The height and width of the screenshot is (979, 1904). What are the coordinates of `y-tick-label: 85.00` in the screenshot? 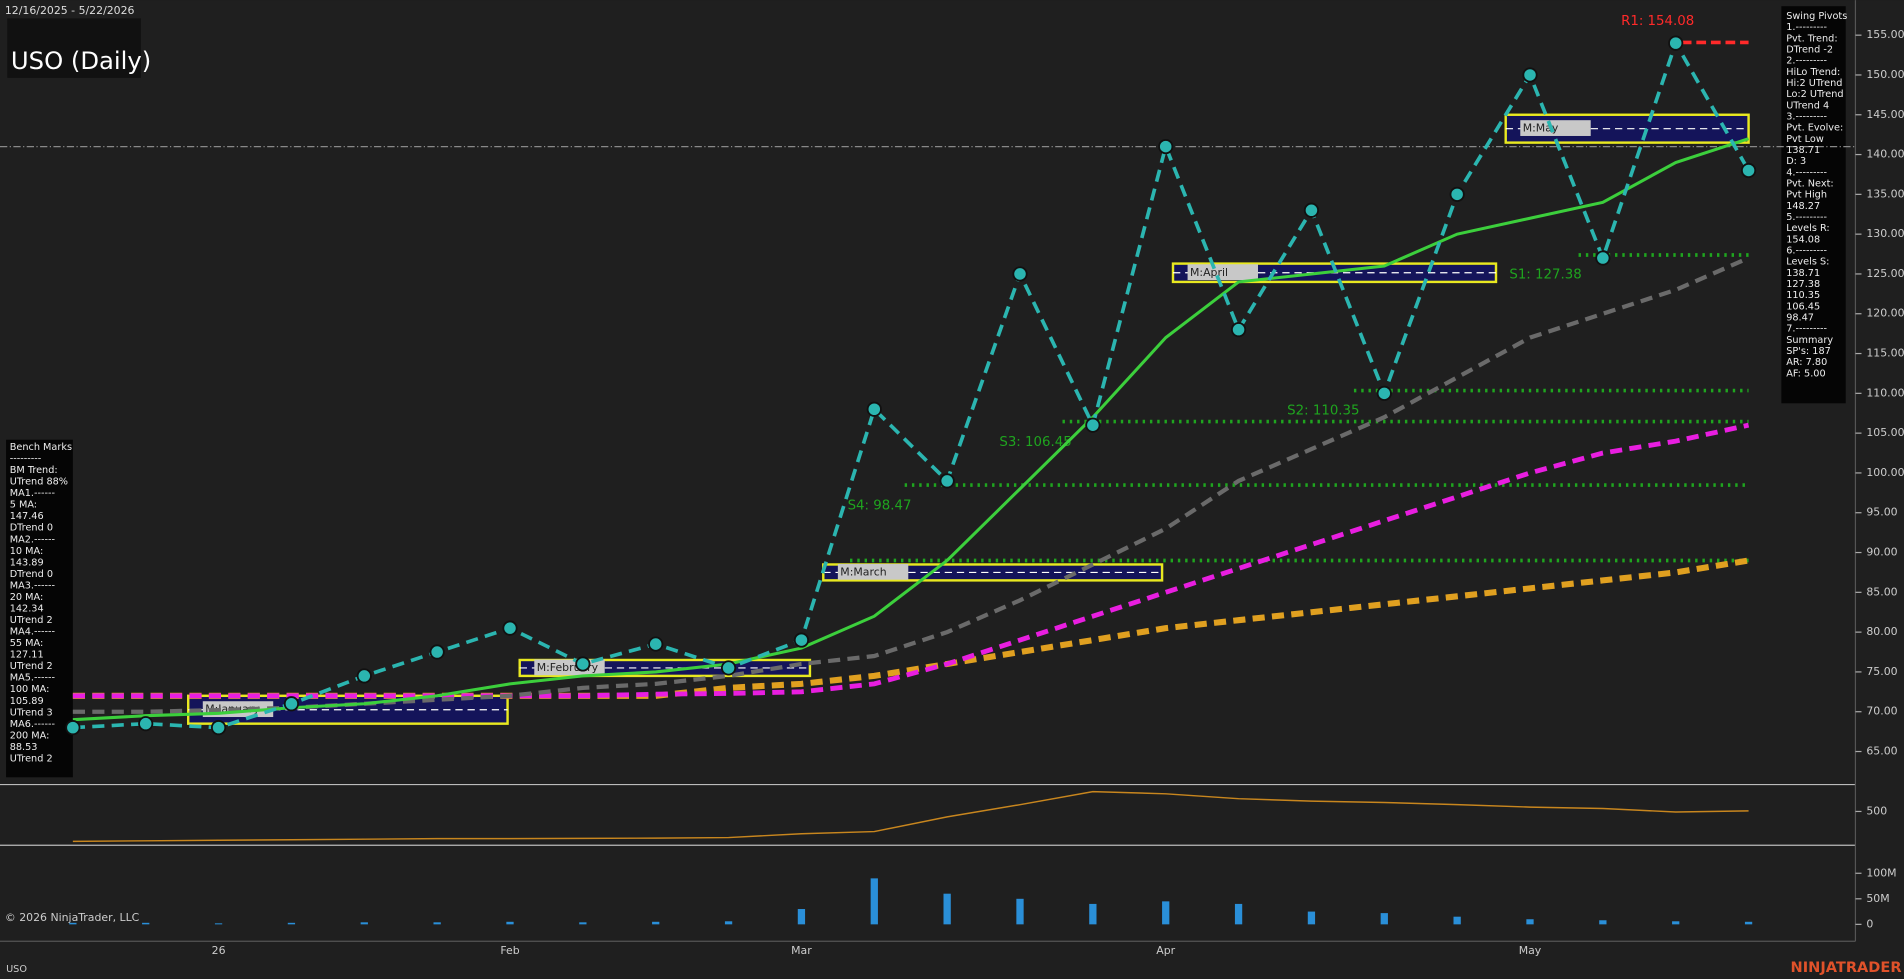 It's located at (1881, 591).